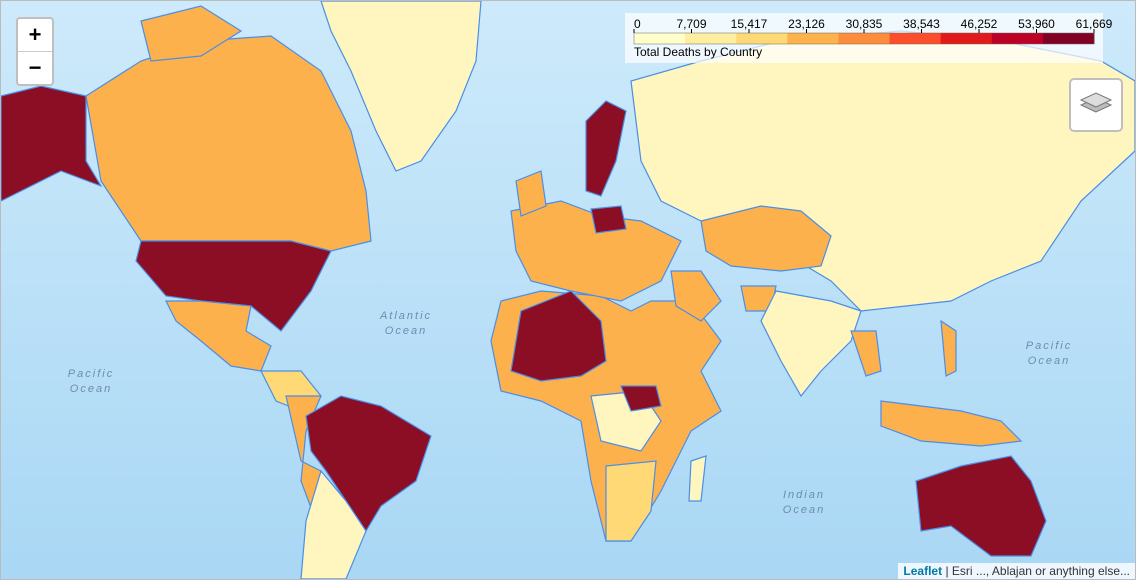  Describe the element at coordinates (749, 24) in the screenshot. I see `legend-tick-label: 15,417` at that location.